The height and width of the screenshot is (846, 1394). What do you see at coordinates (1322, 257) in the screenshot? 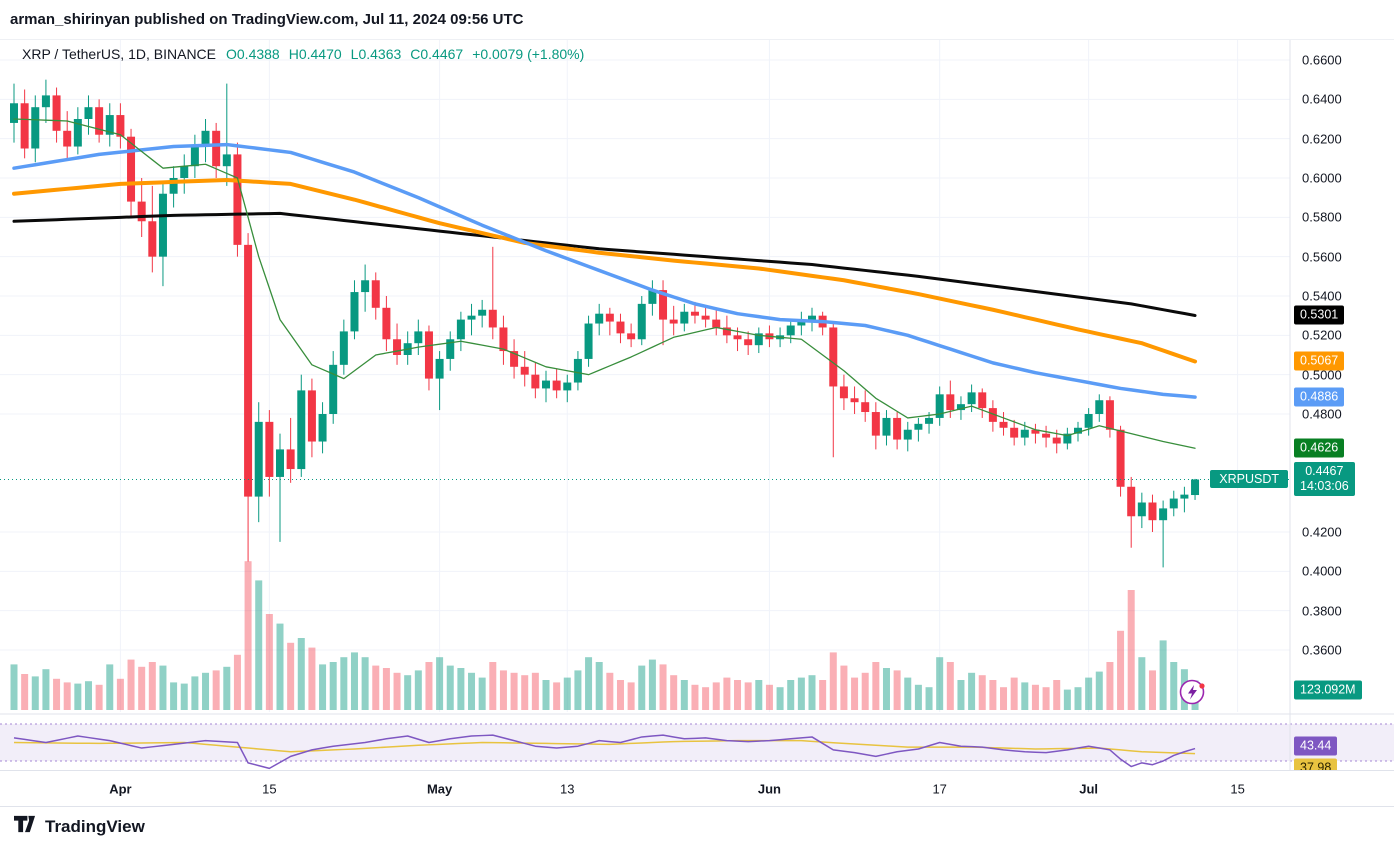
I see `price-tick-label: 0.5600` at bounding box center [1322, 257].